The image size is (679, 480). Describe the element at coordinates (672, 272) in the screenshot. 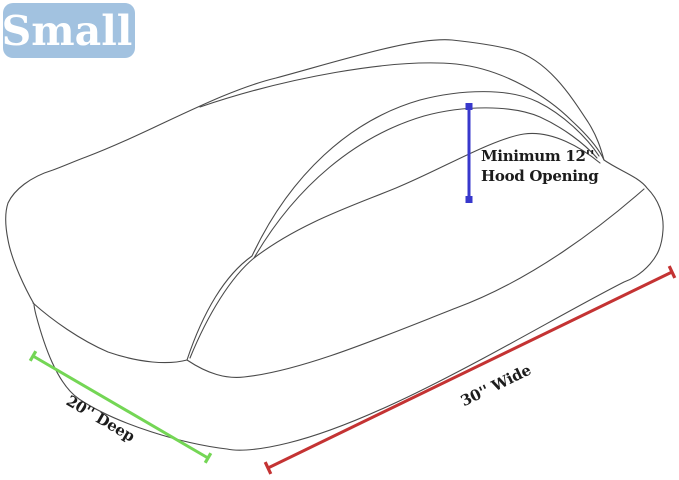

I see `width-dimension-end-cap` at that location.